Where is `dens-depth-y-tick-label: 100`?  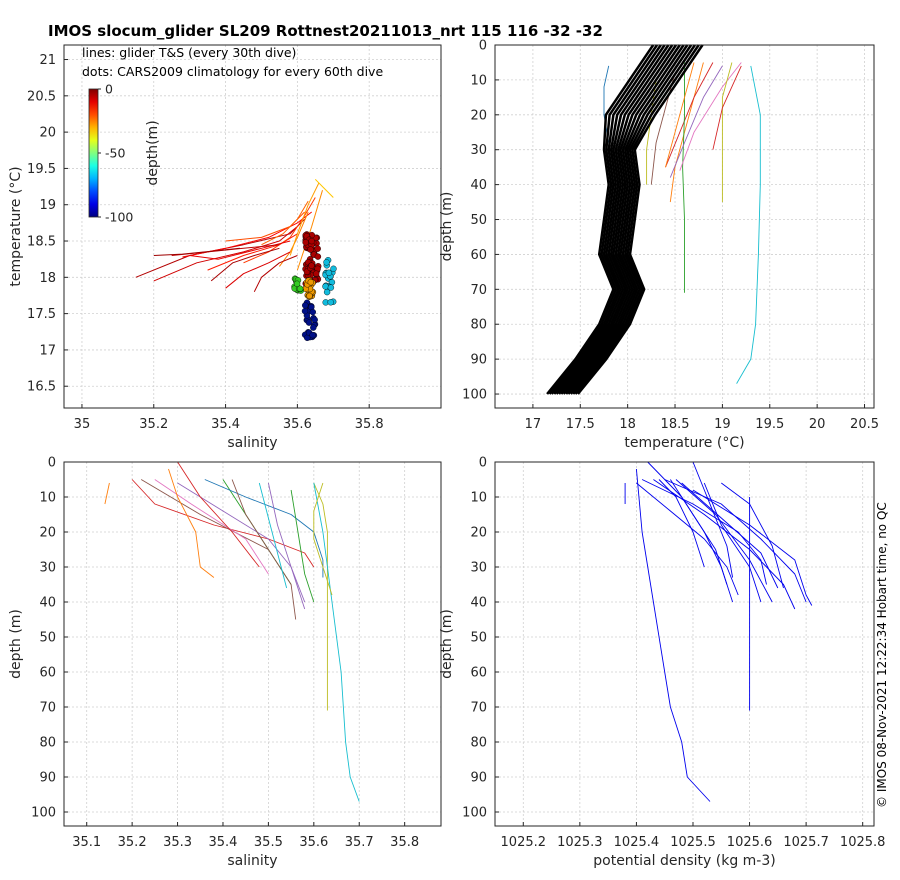
dens-depth-y-tick-label: 100 is located at coordinates (474, 813).